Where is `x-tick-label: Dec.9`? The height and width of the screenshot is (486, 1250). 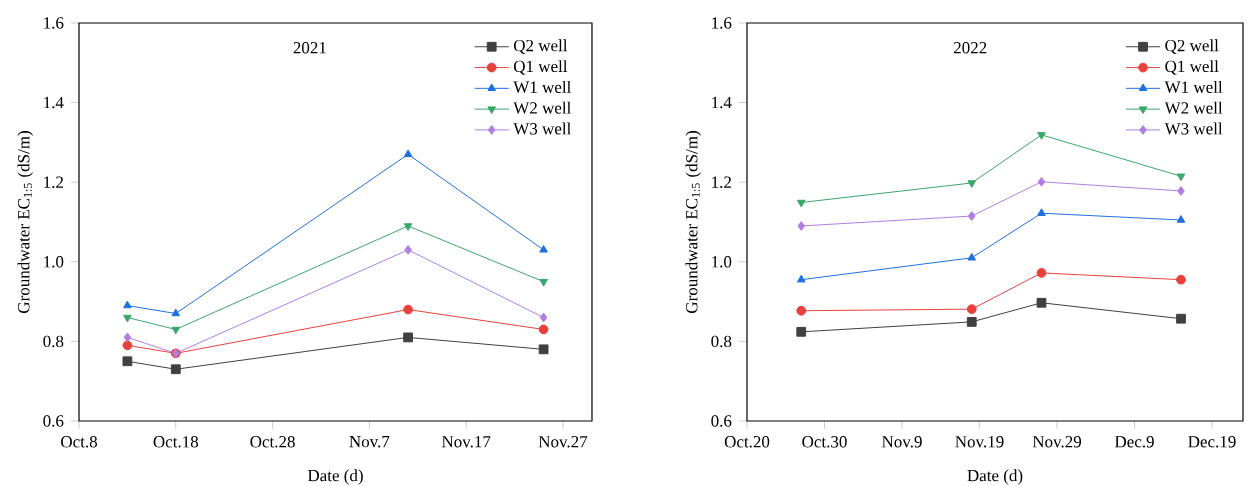
x-tick-label: Dec.9 is located at coordinates (1134, 442).